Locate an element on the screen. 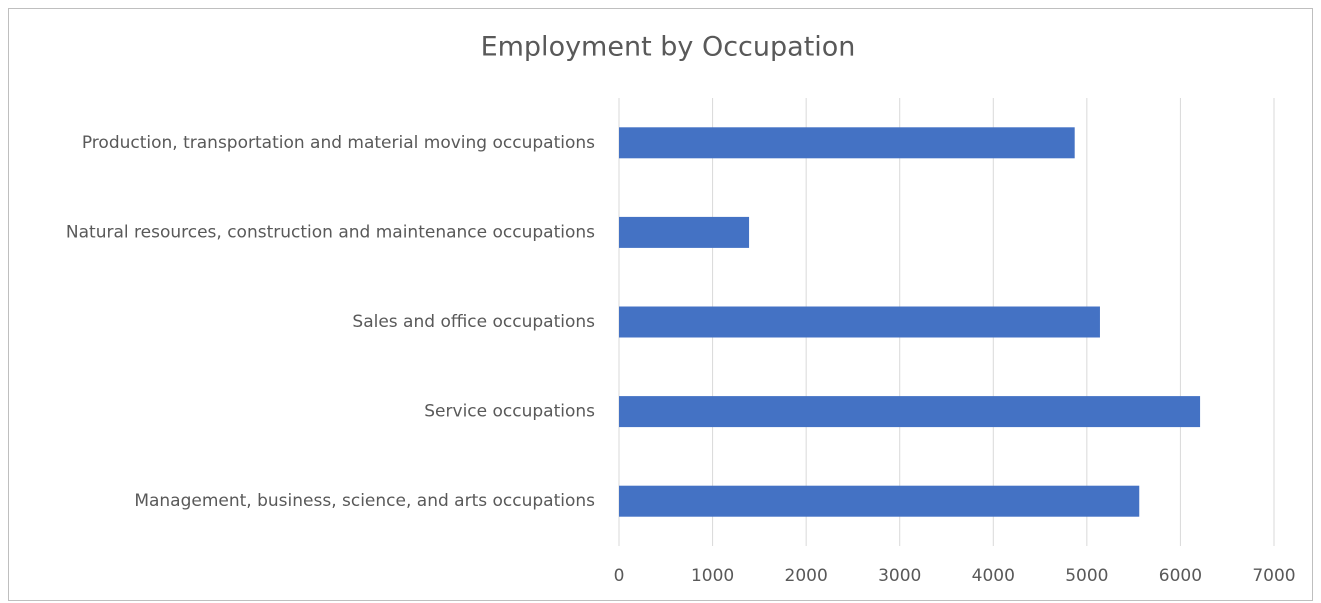 This screenshot has height=603, width=1321. x-tick-label: 3000 is located at coordinates (899, 576).